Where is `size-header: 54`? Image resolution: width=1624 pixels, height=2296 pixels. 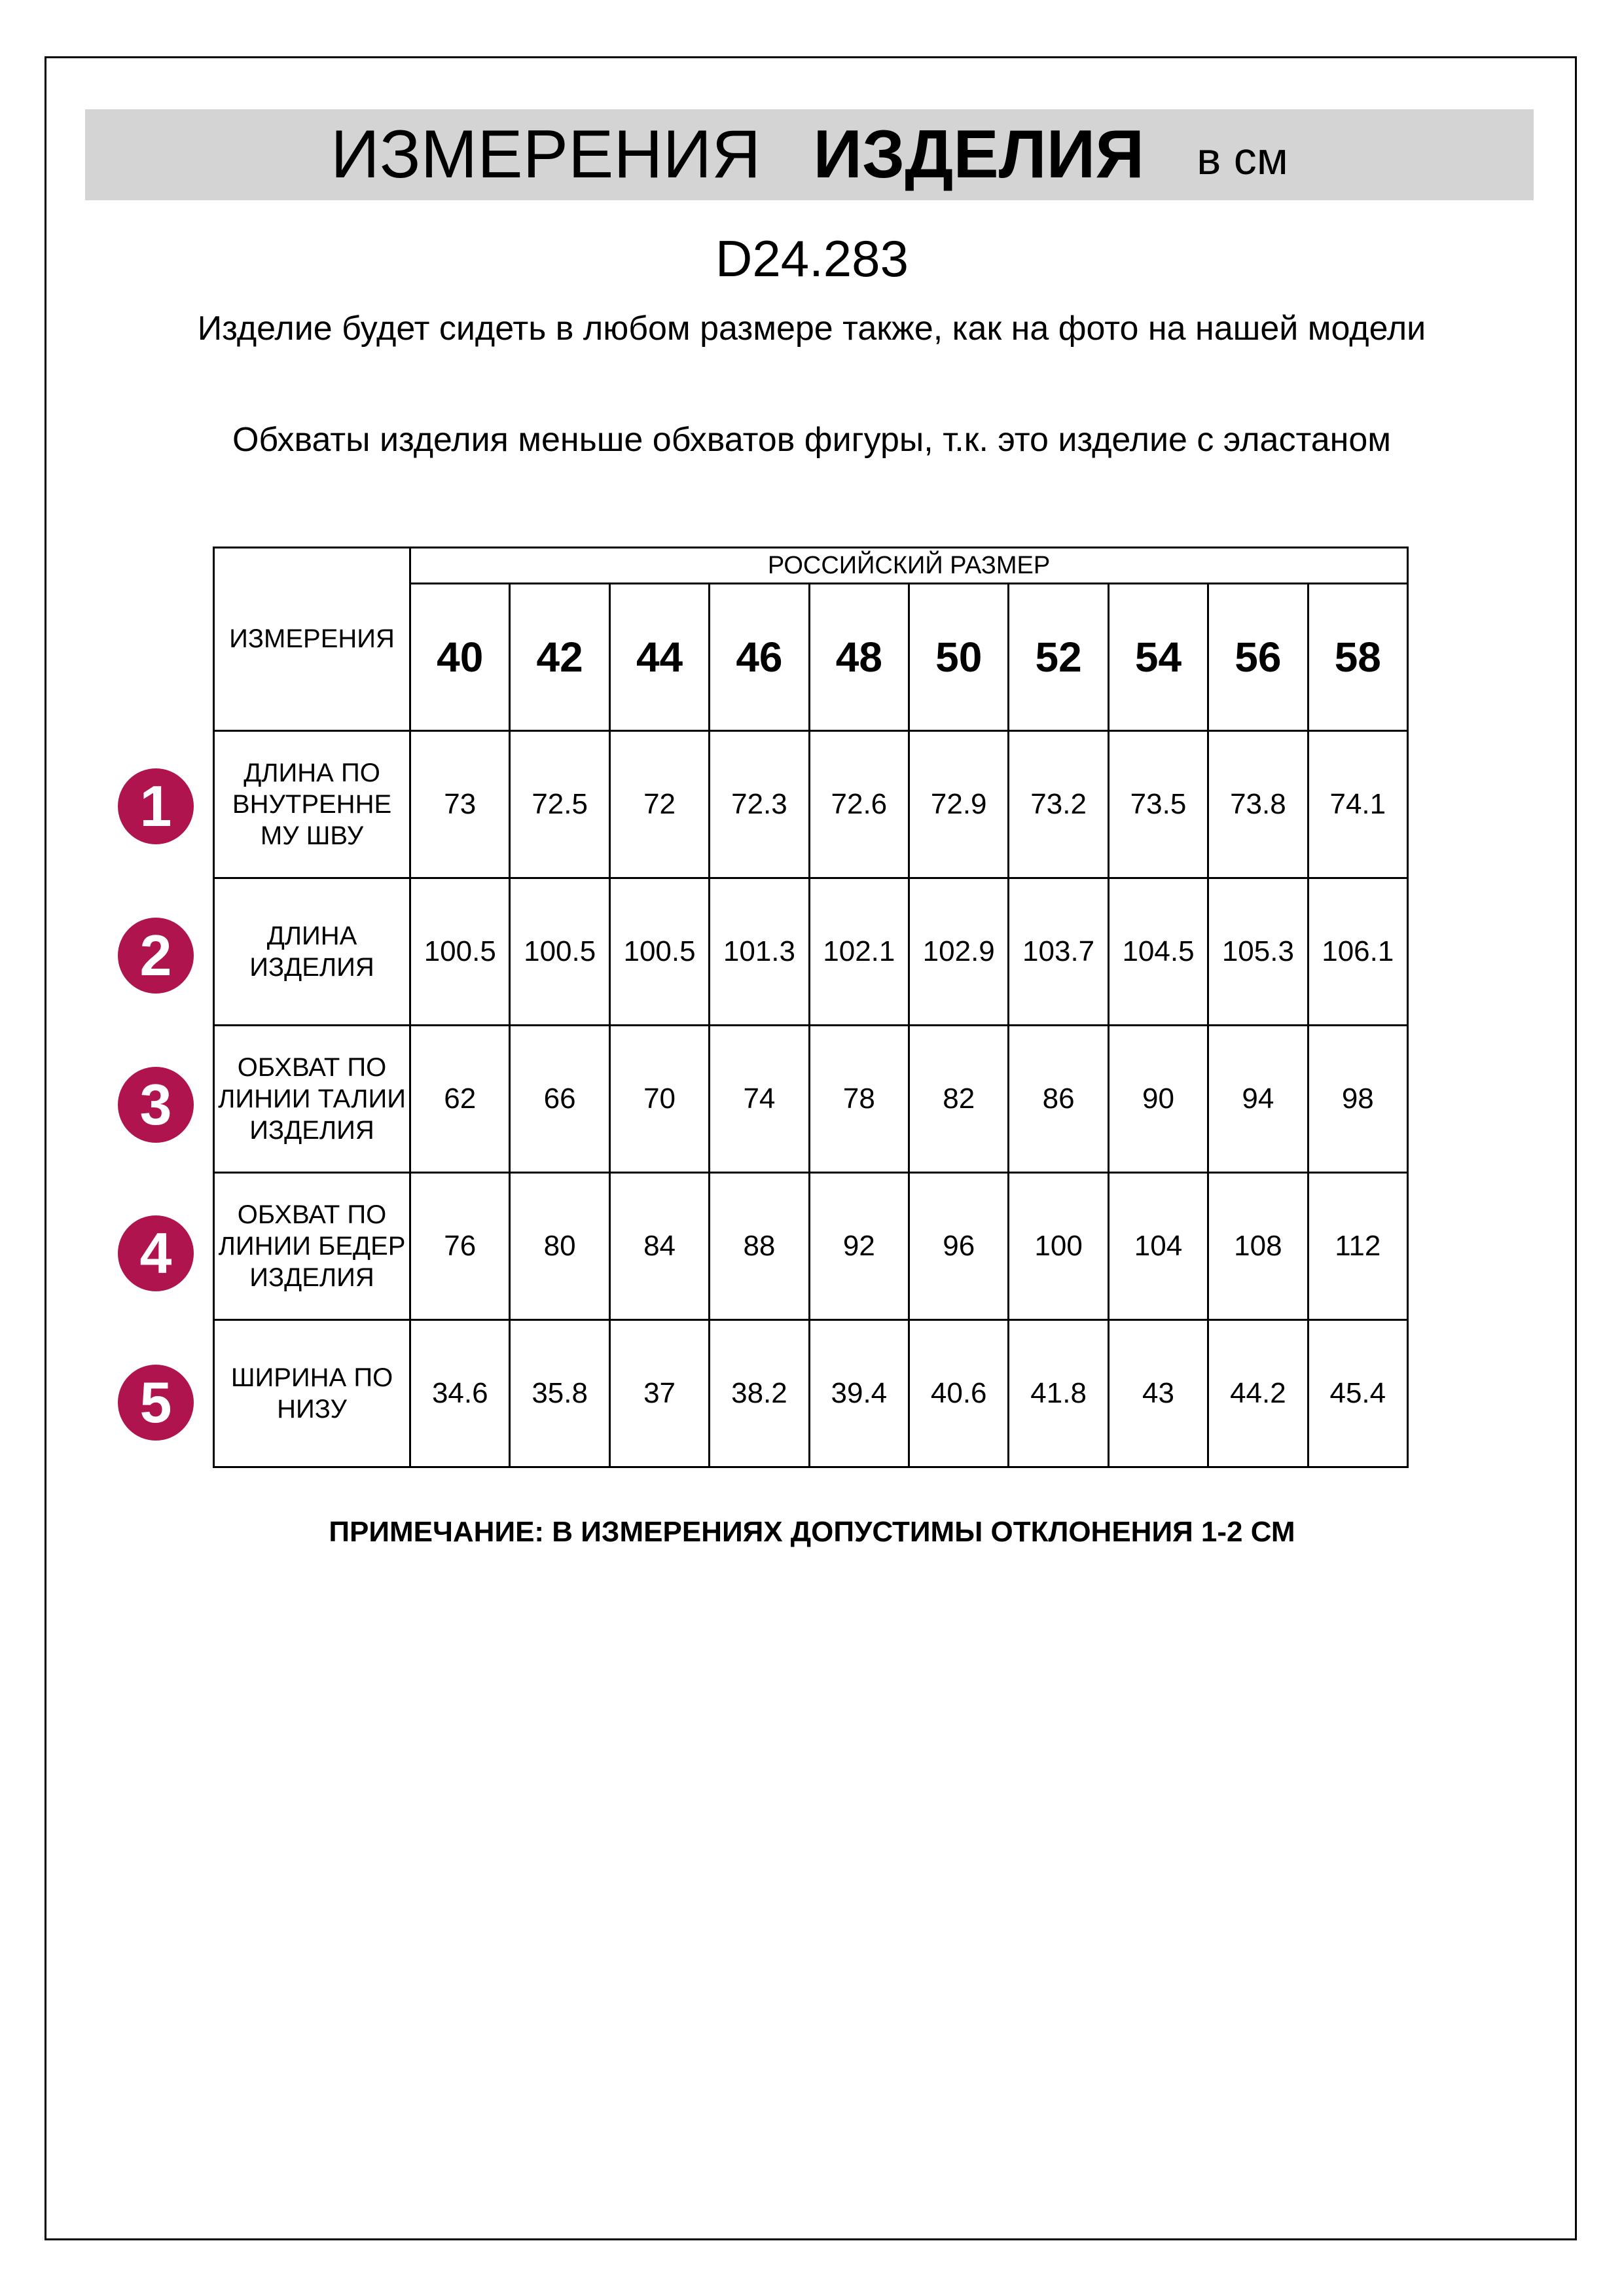
size-header: 54 is located at coordinates (1158, 657).